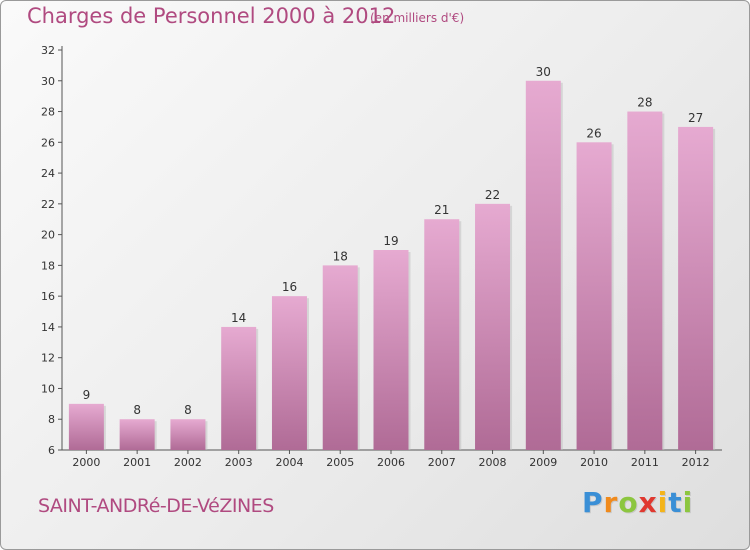 The image size is (750, 550). What do you see at coordinates (695, 118) in the screenshot?
I see `bar-value-label: 27` at bounding box center [695, 118].